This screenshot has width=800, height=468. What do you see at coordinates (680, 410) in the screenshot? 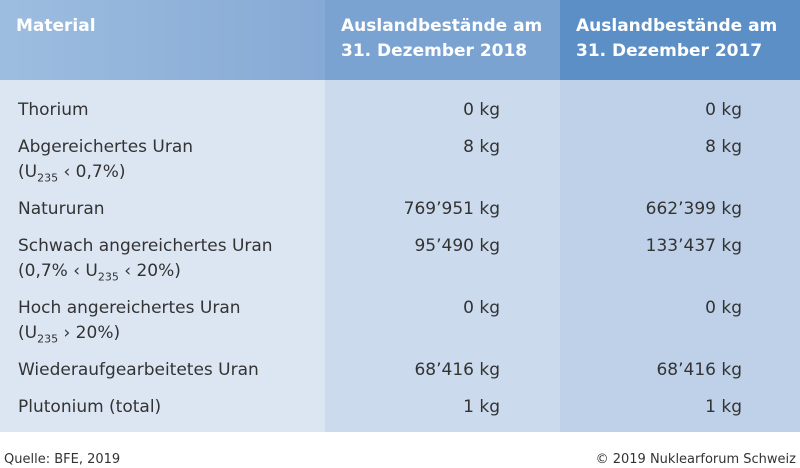
I see `value-2017: 1 kg` at bounding box center [680, 410].